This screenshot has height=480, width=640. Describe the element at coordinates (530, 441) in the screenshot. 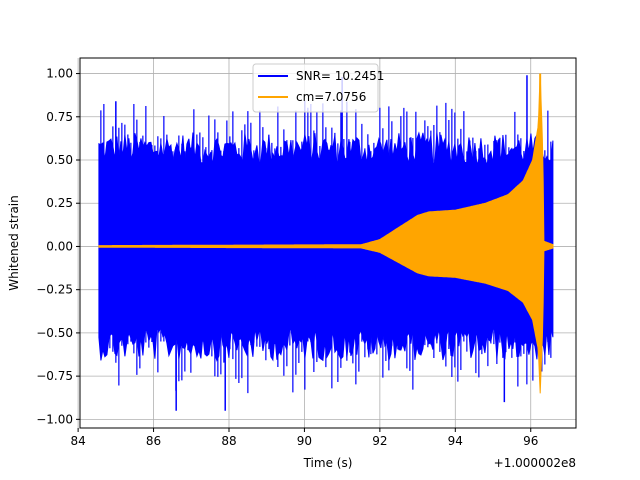

I see `x-tick-label: 96` at that location.